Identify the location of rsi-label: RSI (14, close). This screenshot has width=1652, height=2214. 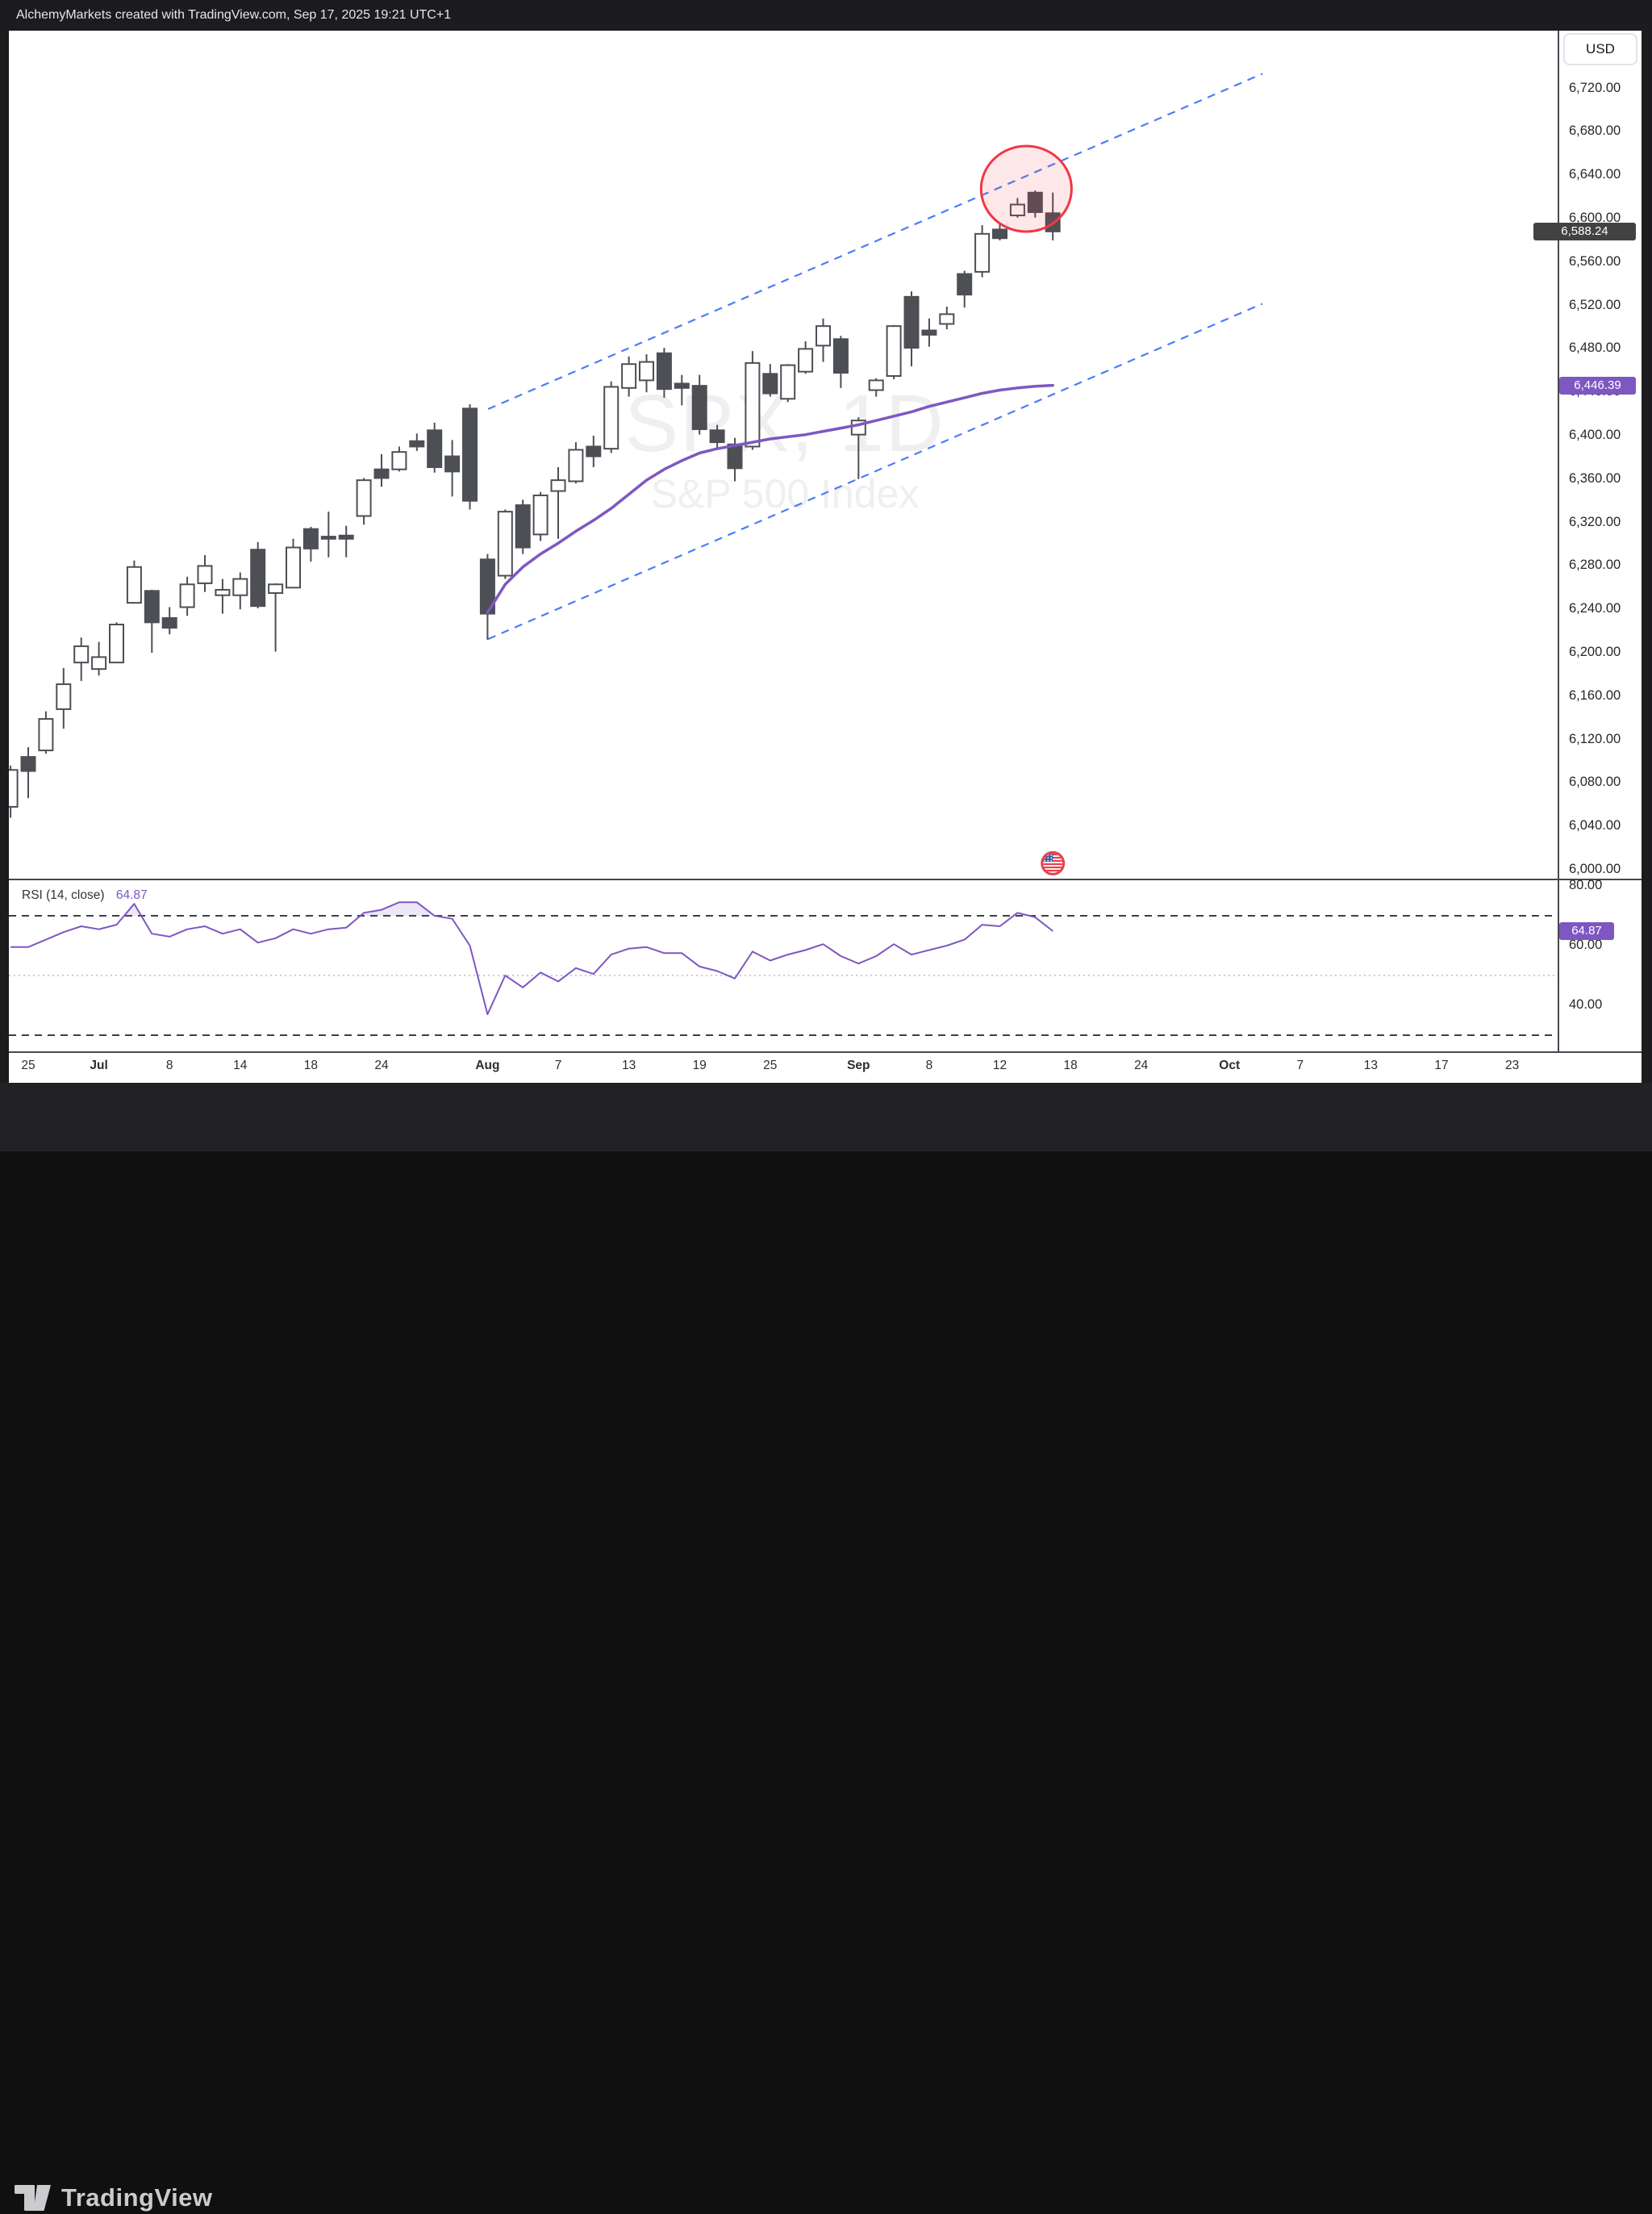
(63, 895).